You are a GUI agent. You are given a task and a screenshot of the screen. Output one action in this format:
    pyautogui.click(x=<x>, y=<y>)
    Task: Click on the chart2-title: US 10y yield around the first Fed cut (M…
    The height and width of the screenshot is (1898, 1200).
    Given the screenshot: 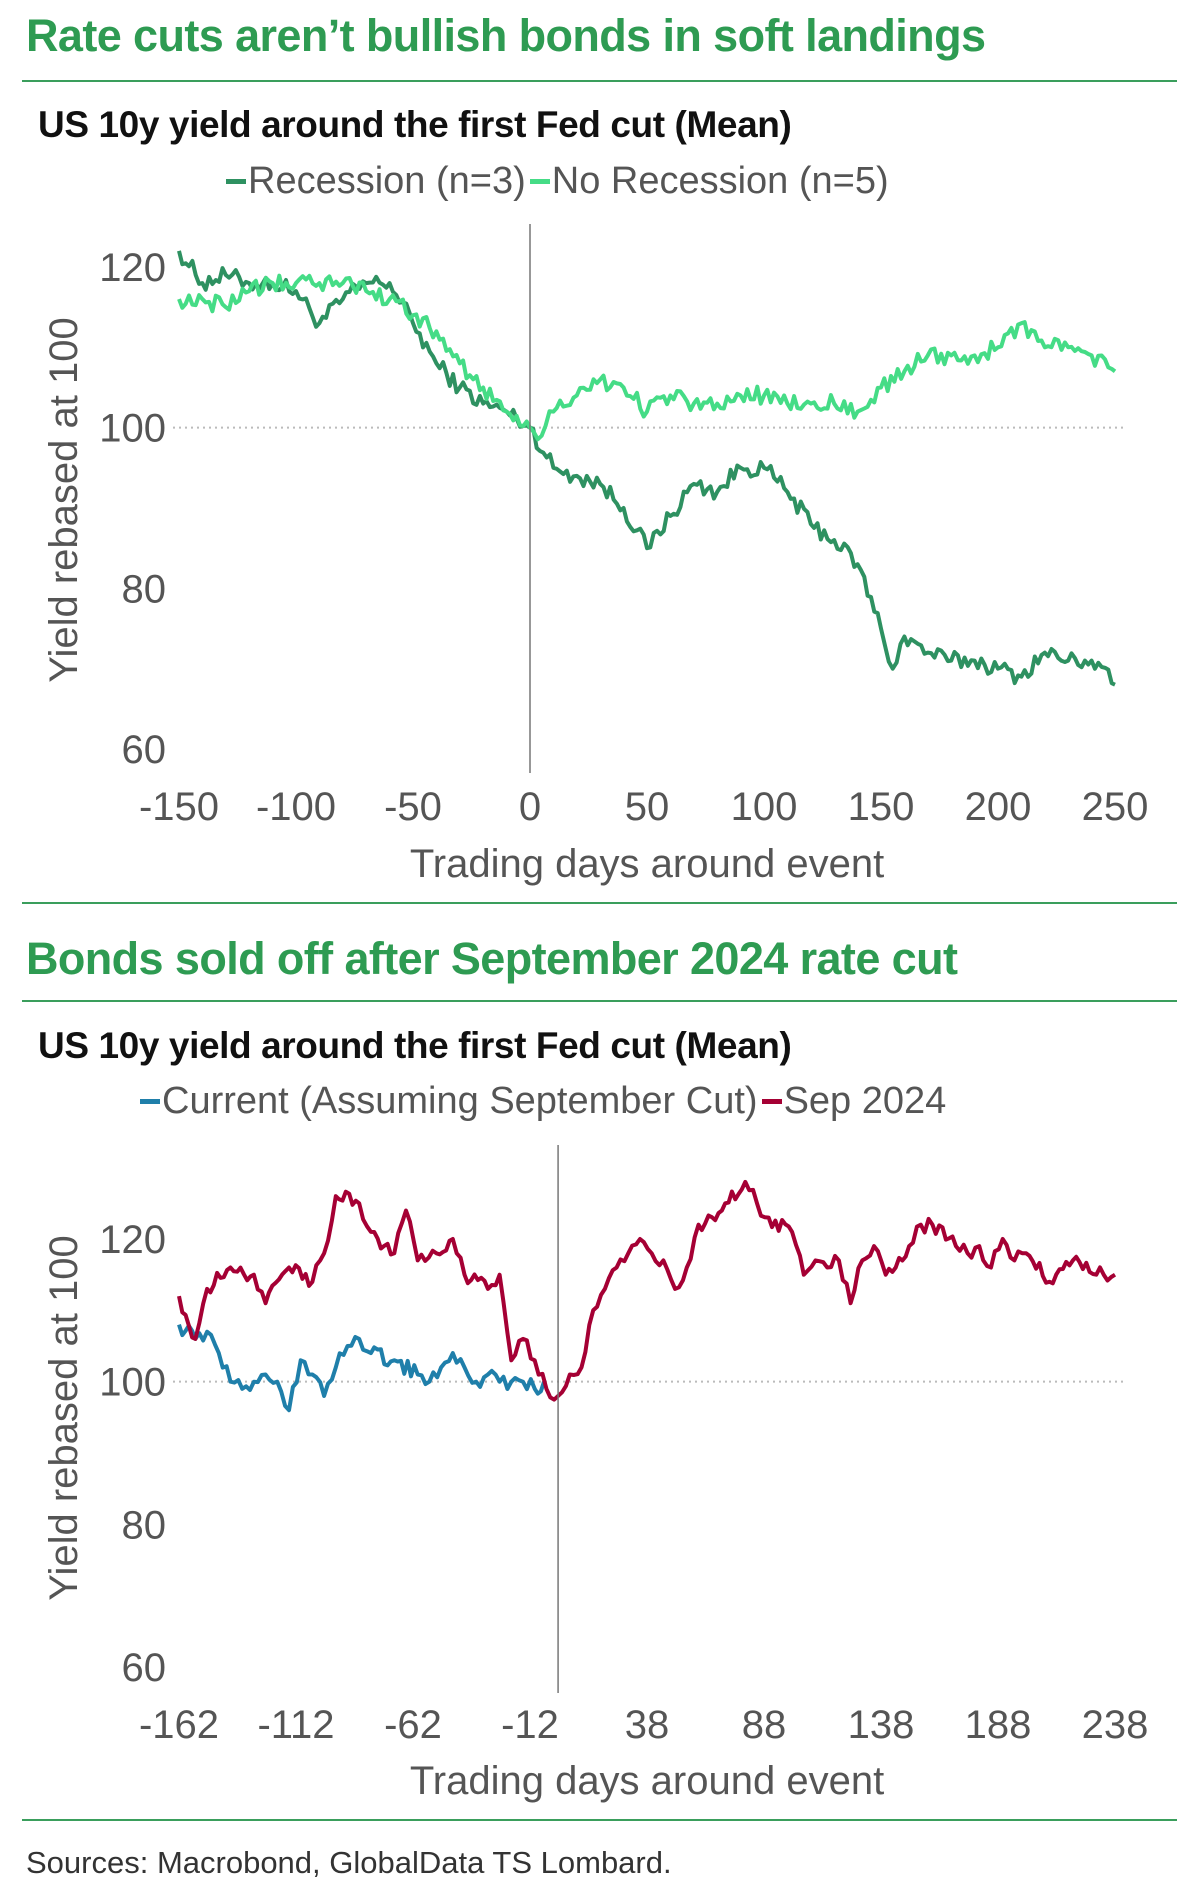 What is the action you would take?
    pyautogui.click(x=415, y=1045)
    